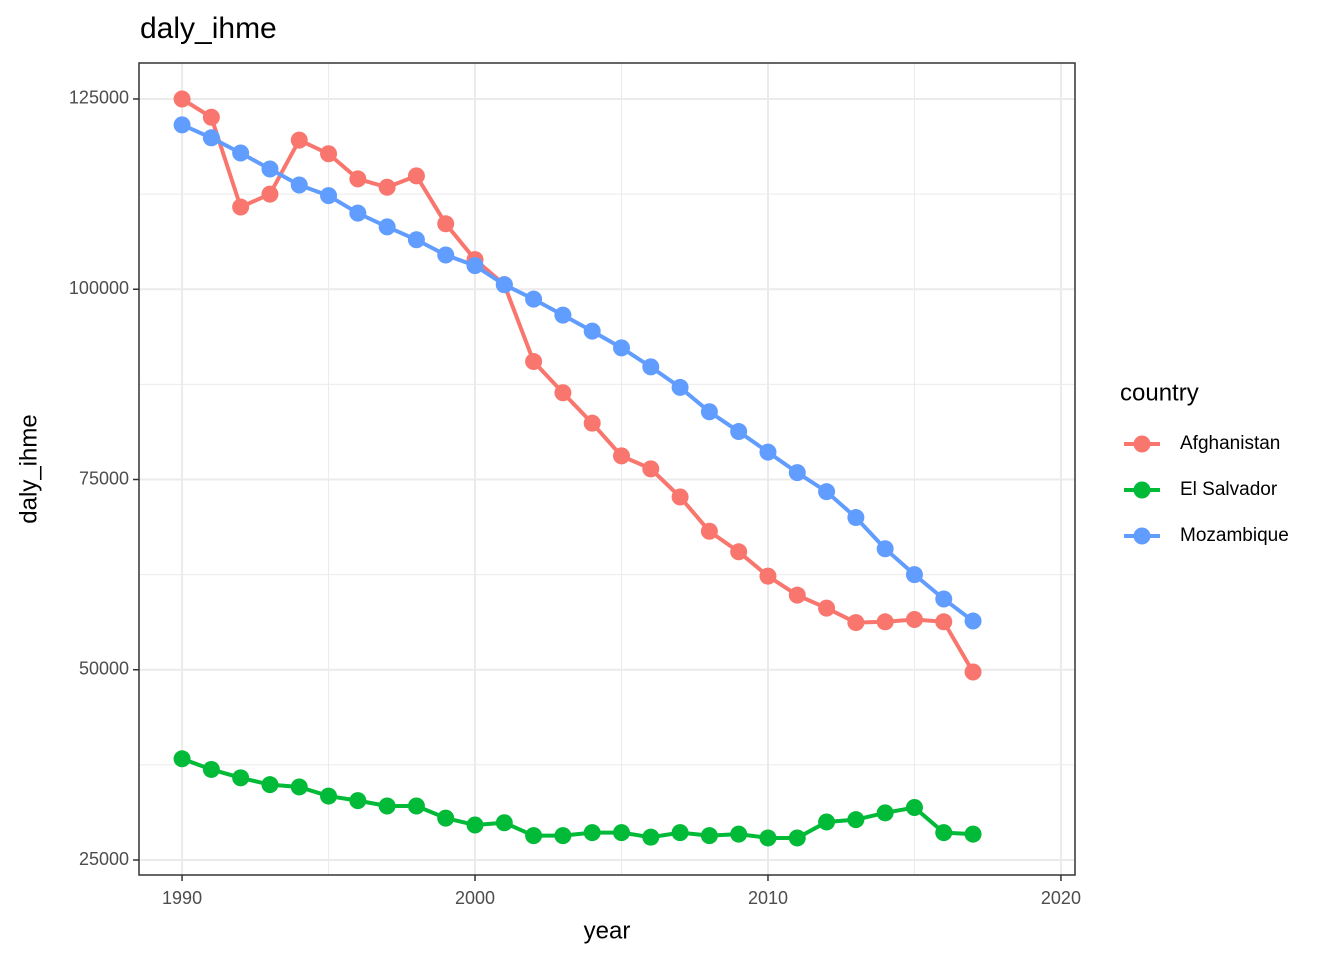 The image size is (1344, 960). What do you see at coordinates (1229, 489) in the screenshot?
I see `legend-label: El Salvador` at bounding box center [1229, 489].